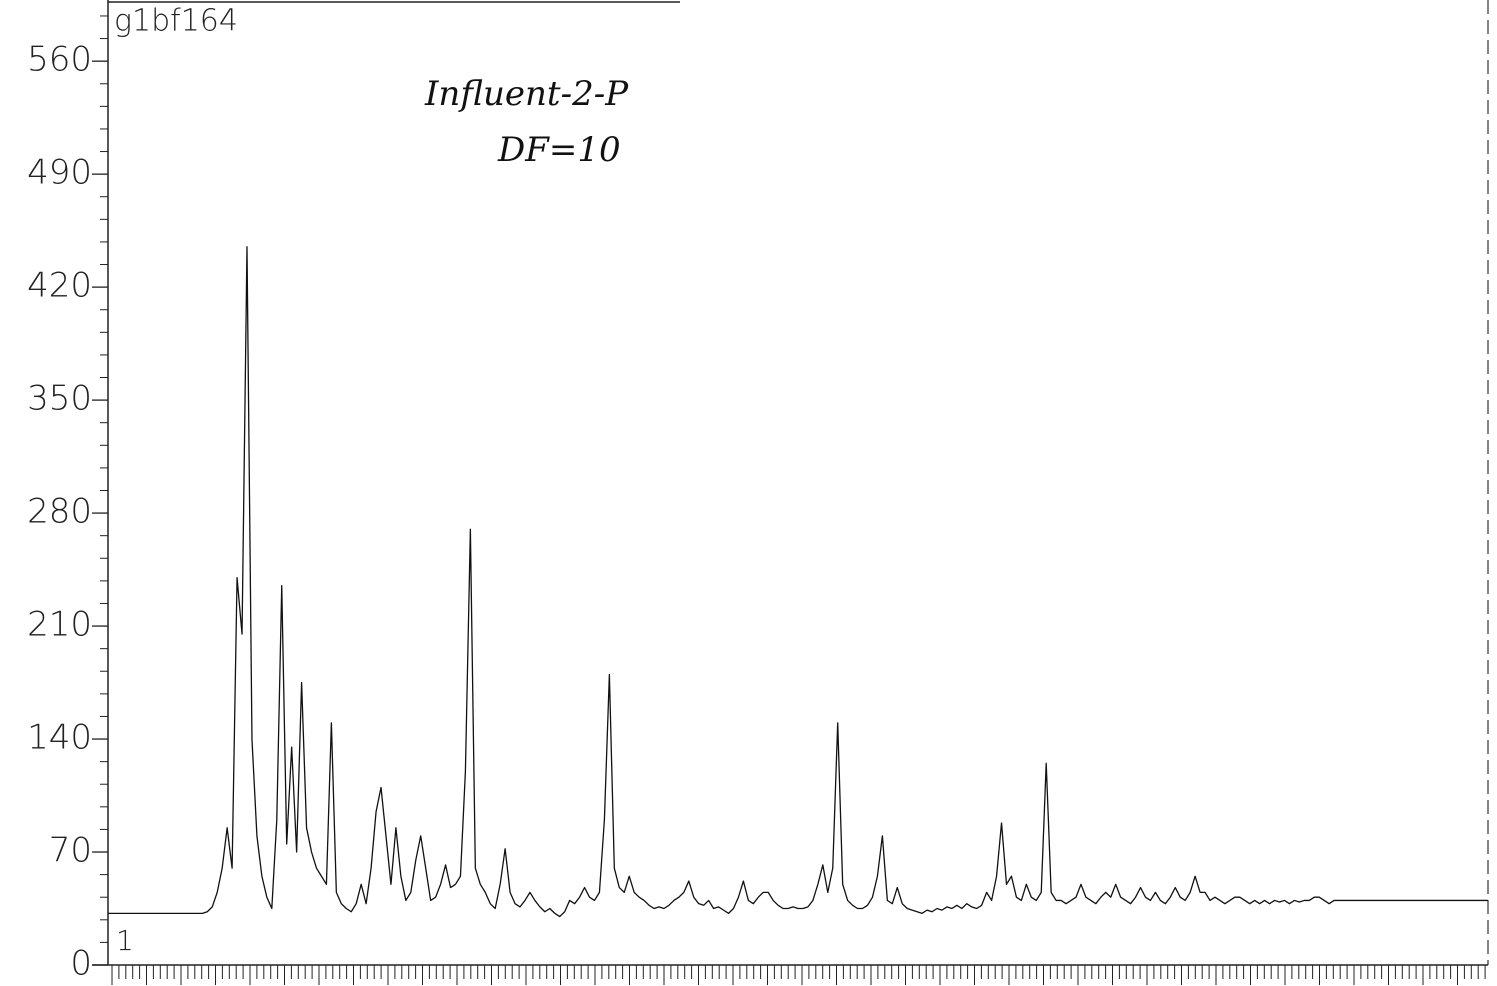  What do you see at coordinates (70, 851) in the screenshot?
I see `y-tick-label: 70` at bounding box center [70, 851].